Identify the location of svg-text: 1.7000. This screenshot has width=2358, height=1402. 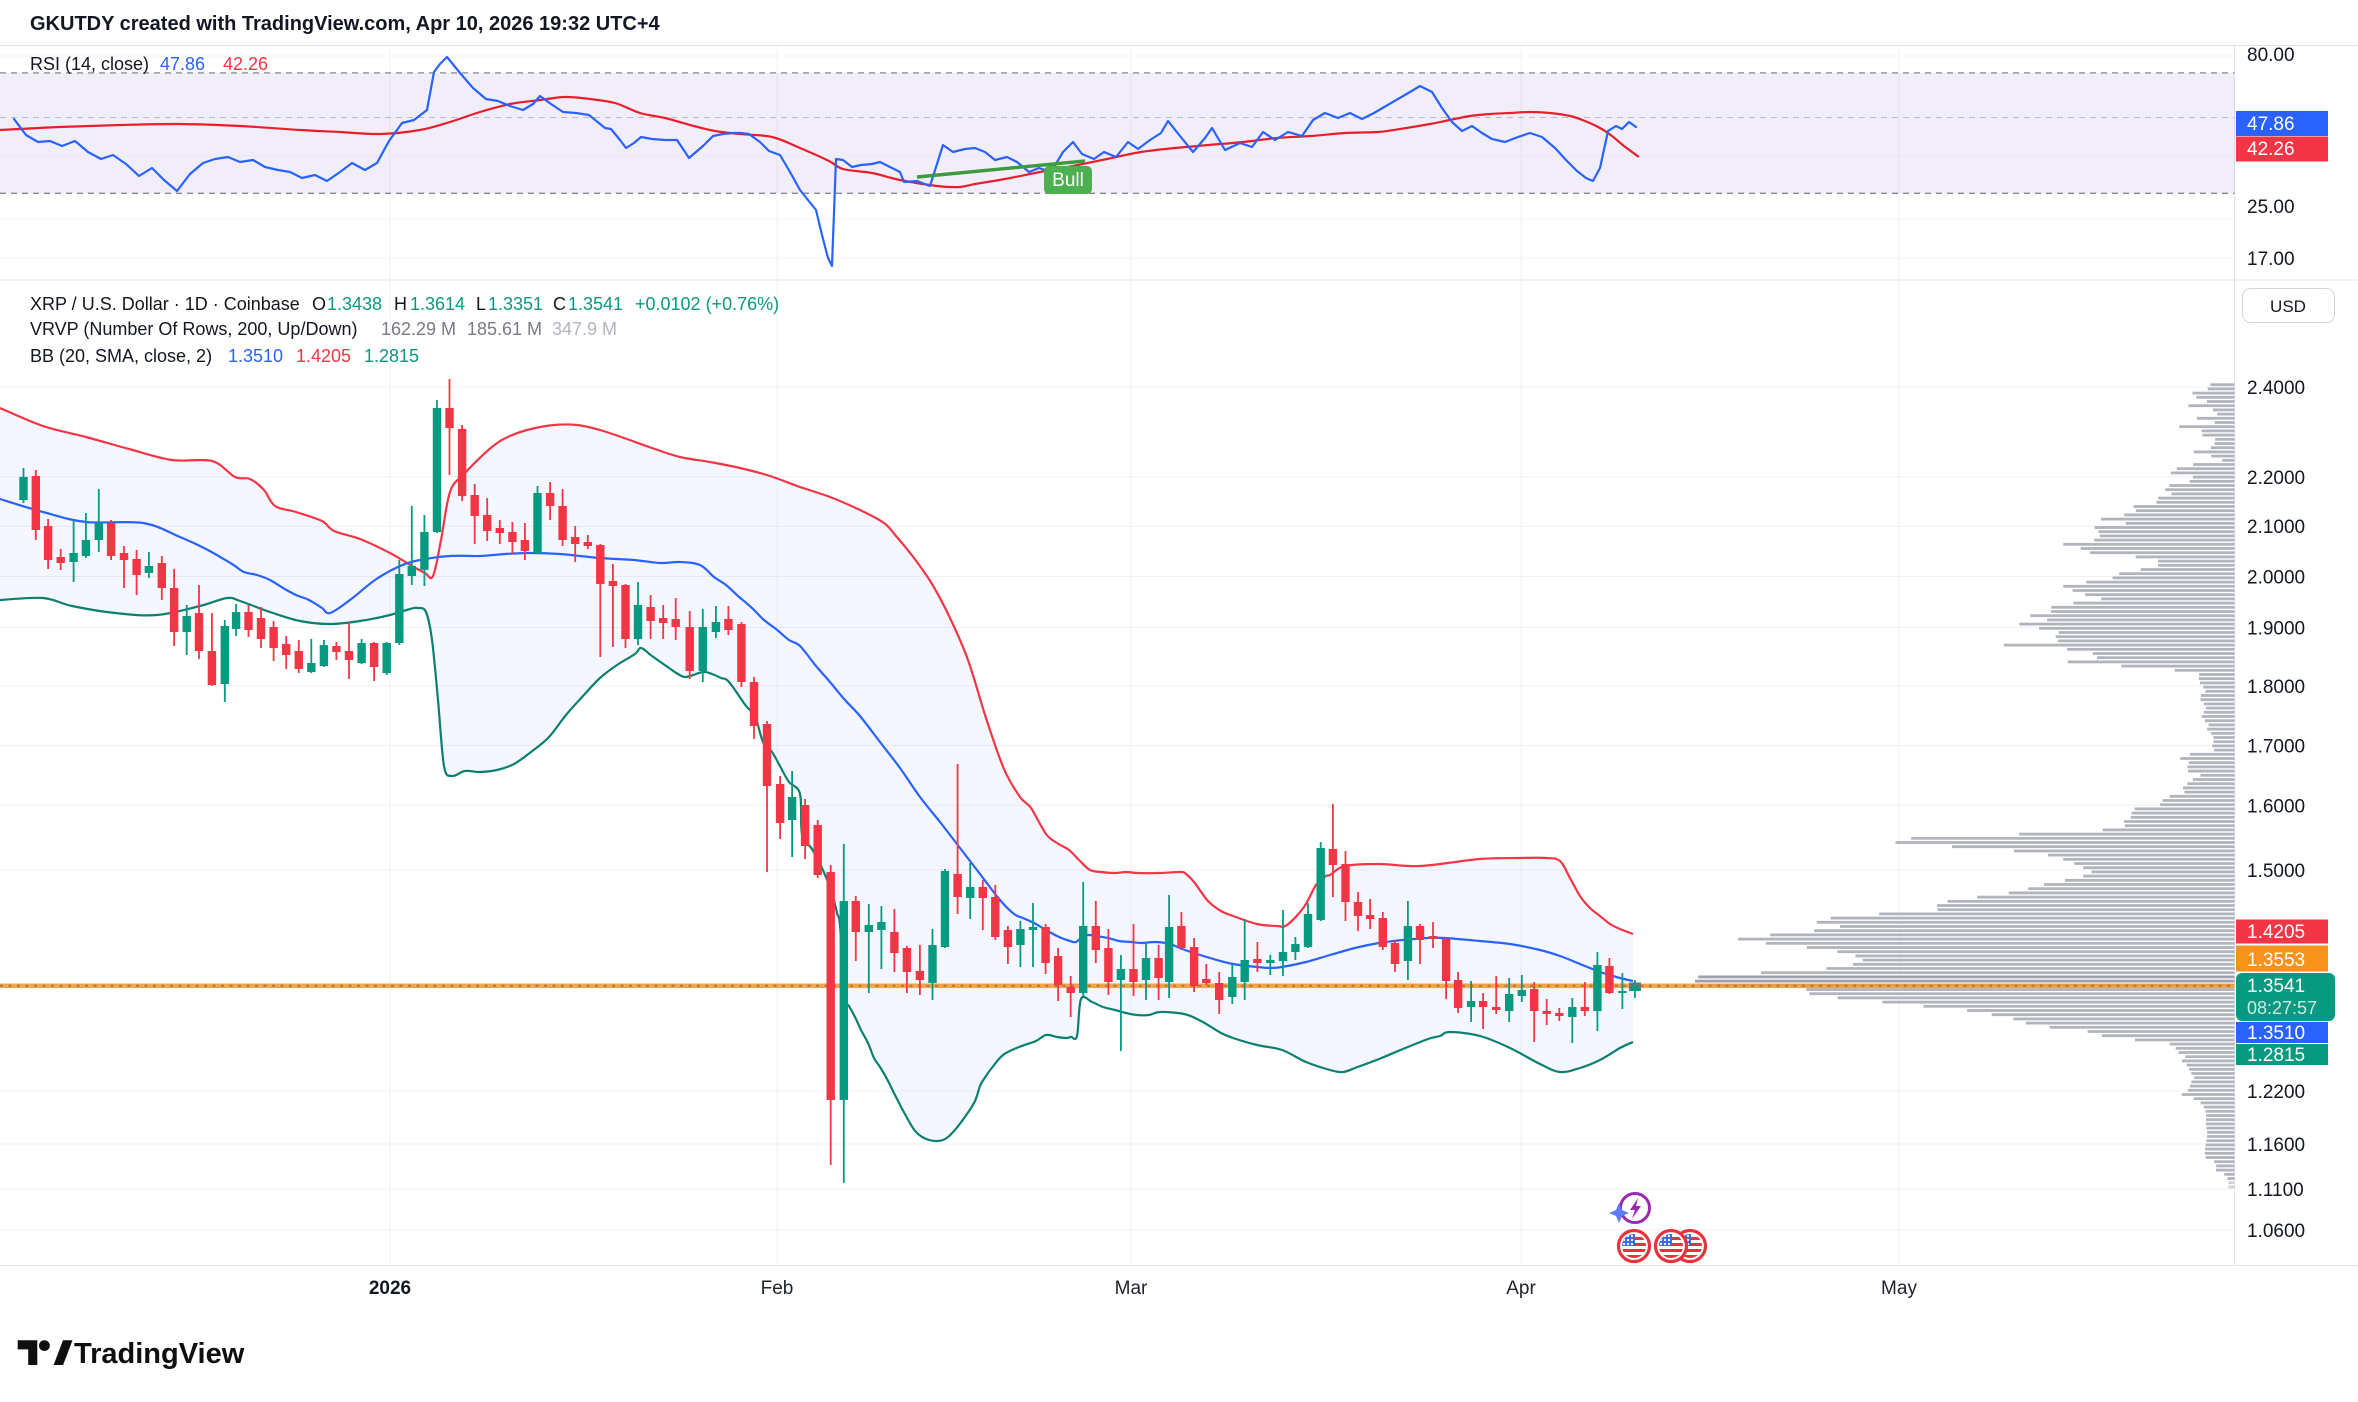
(2276, 746).